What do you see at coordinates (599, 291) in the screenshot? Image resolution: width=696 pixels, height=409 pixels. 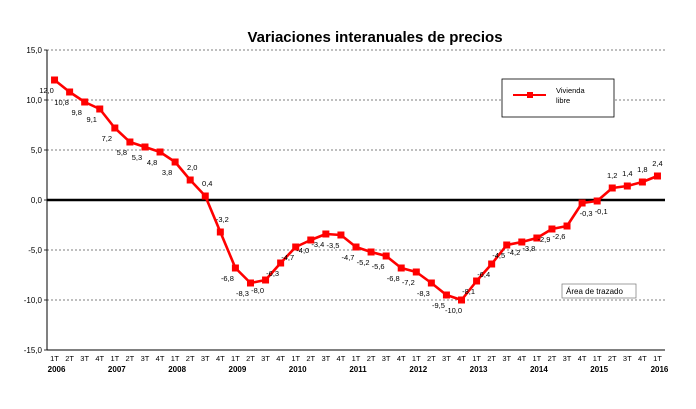 I see `plot-area-tooltip-box` at bounding box center [599, 291].